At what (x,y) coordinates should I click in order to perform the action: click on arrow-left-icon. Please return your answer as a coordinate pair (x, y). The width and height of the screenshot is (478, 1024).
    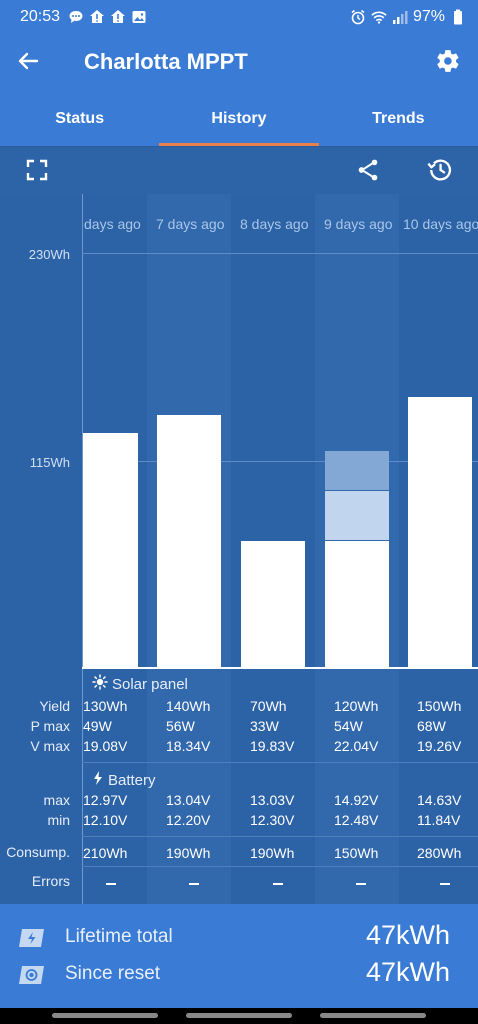
    Looking at the image, I should click on (28, 63).